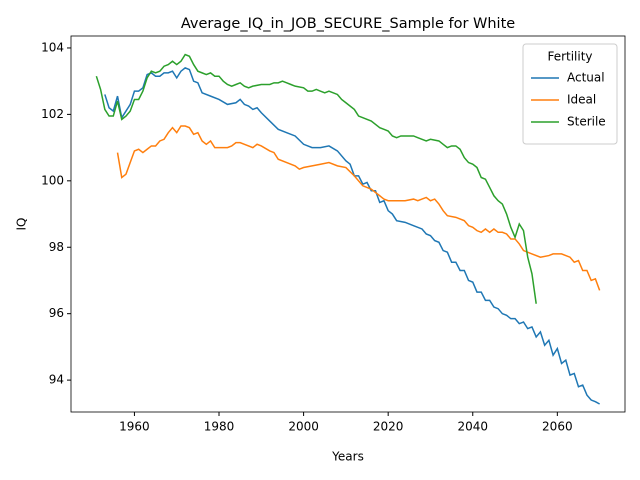  I want to click on legend: Fertility Actual Ideal Sterile, so click(570, 94).